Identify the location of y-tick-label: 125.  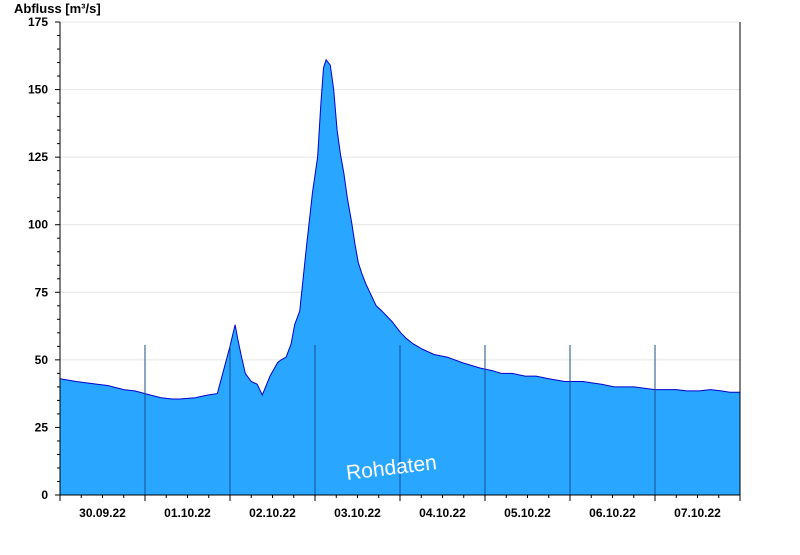
(38, 157).